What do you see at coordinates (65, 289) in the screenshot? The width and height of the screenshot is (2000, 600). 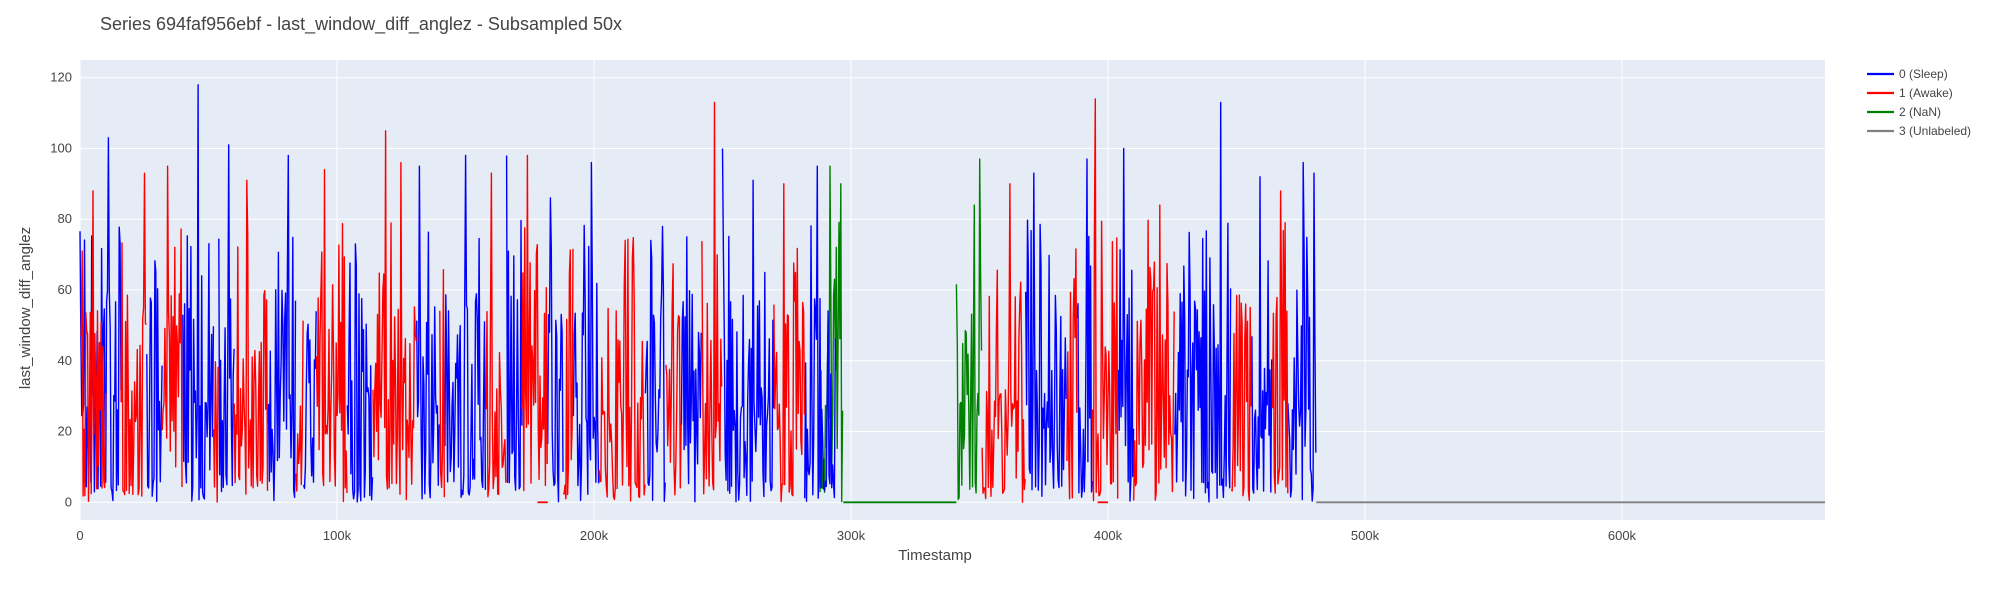 I see `y-tick-label: 60` at bounding box center [65, 289].